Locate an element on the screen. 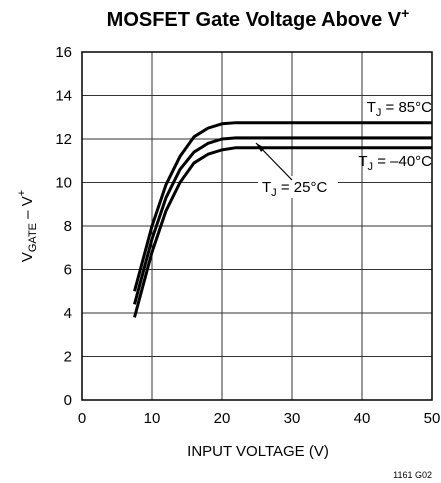  chart-title: MOSFET Gate Voltage Above V+ is located at coordinates (258, 18).